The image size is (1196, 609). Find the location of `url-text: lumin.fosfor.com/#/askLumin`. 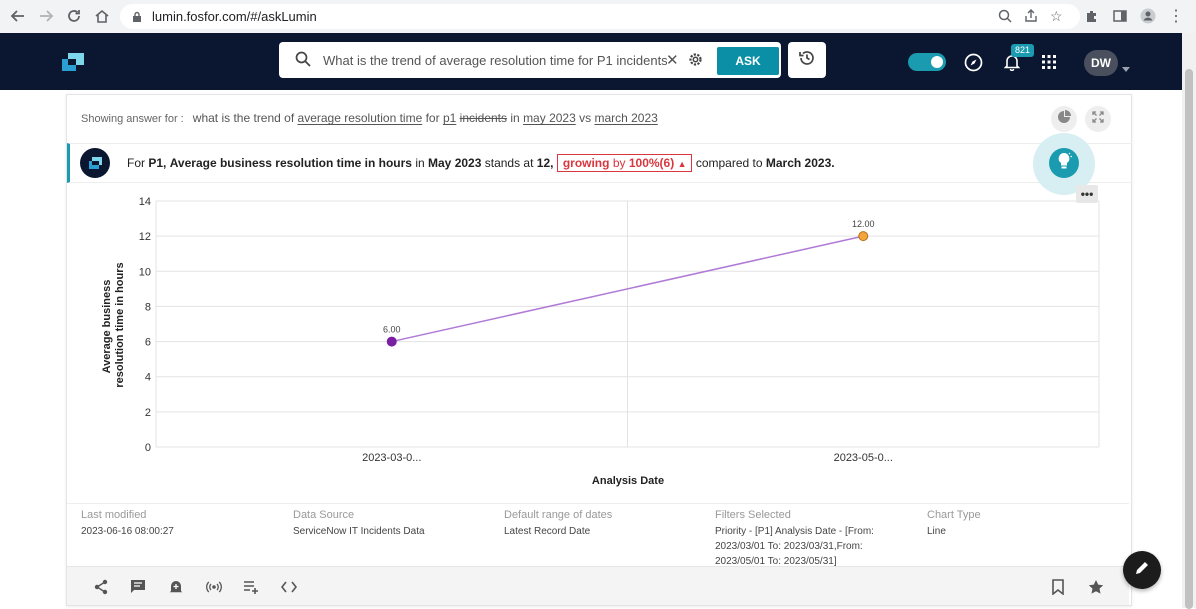

url-text: lumin.fosfor.com/#/askLumin is located at coordinates (234, 16).